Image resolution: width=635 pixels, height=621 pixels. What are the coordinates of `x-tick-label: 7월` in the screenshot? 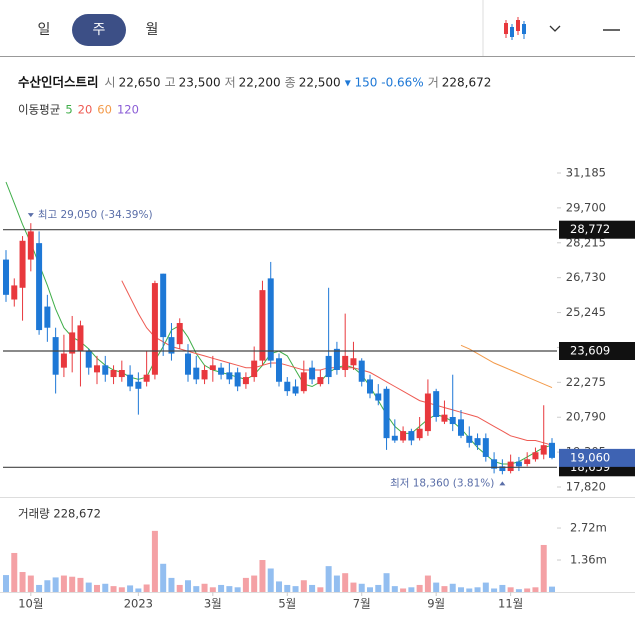 It's located at (362, 604).